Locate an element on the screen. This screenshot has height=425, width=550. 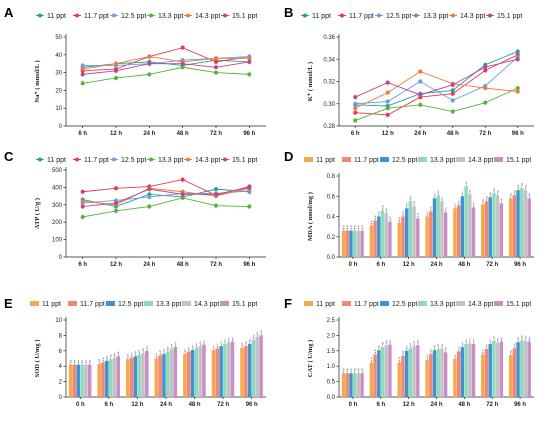
legend-label: 14.3 ppt is located at coordinates (207, 16).